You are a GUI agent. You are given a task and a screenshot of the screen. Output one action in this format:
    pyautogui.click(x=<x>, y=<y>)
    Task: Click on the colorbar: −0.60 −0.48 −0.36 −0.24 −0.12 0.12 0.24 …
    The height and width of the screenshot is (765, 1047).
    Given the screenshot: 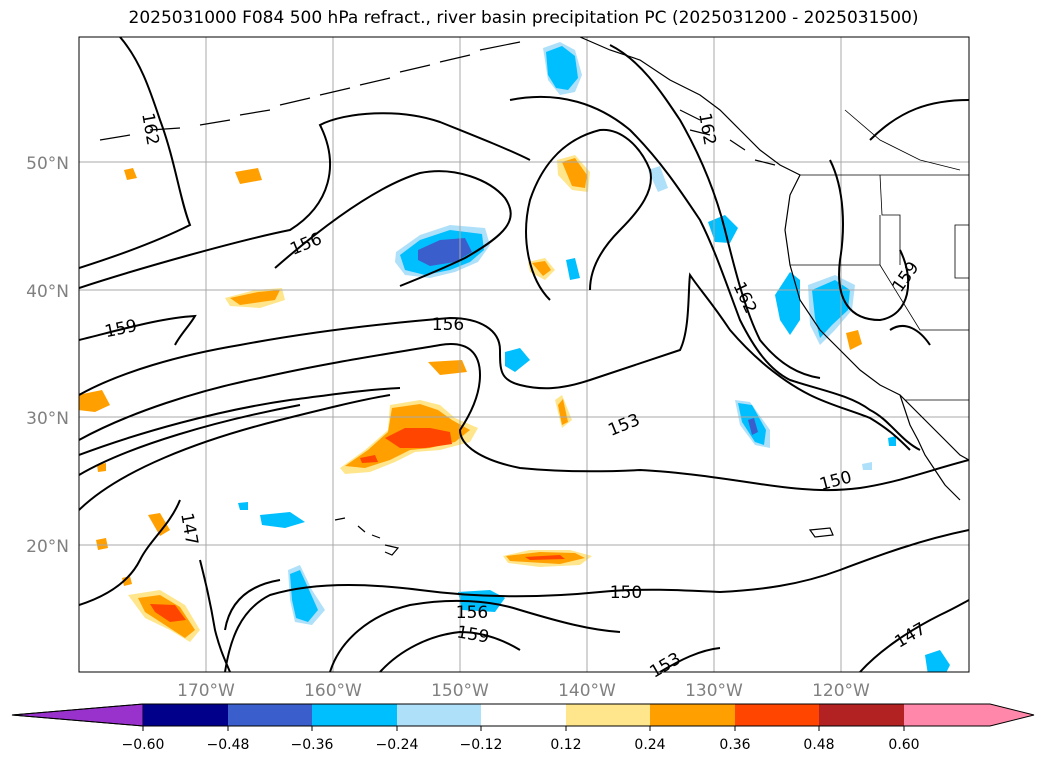 What is the action you would take?
    pyautogui.click(x=523, y=728)
    